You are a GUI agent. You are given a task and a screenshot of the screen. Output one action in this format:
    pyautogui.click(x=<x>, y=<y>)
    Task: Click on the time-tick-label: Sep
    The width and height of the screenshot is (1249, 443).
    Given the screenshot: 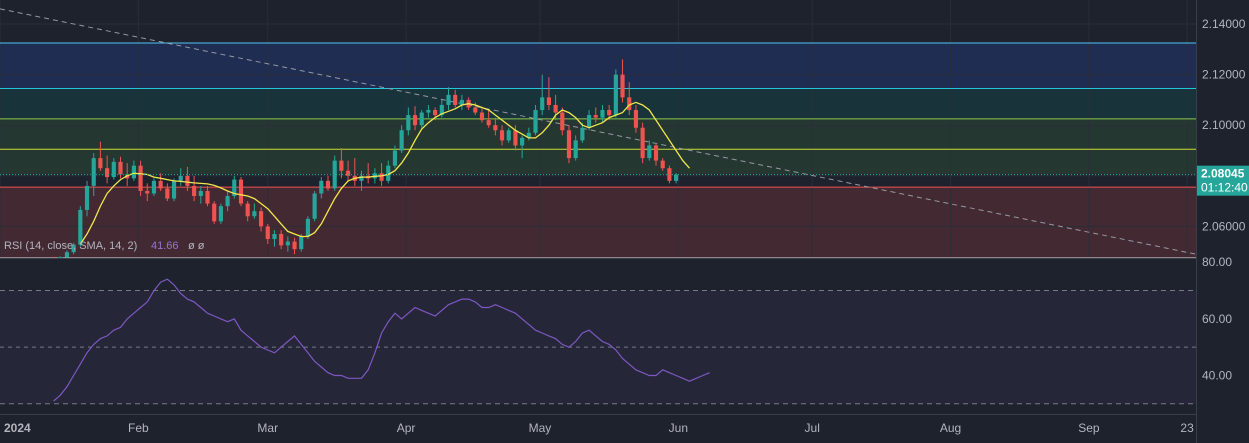 What is the action you would take?
    pyautogui.click(x=1089, y=428)
    